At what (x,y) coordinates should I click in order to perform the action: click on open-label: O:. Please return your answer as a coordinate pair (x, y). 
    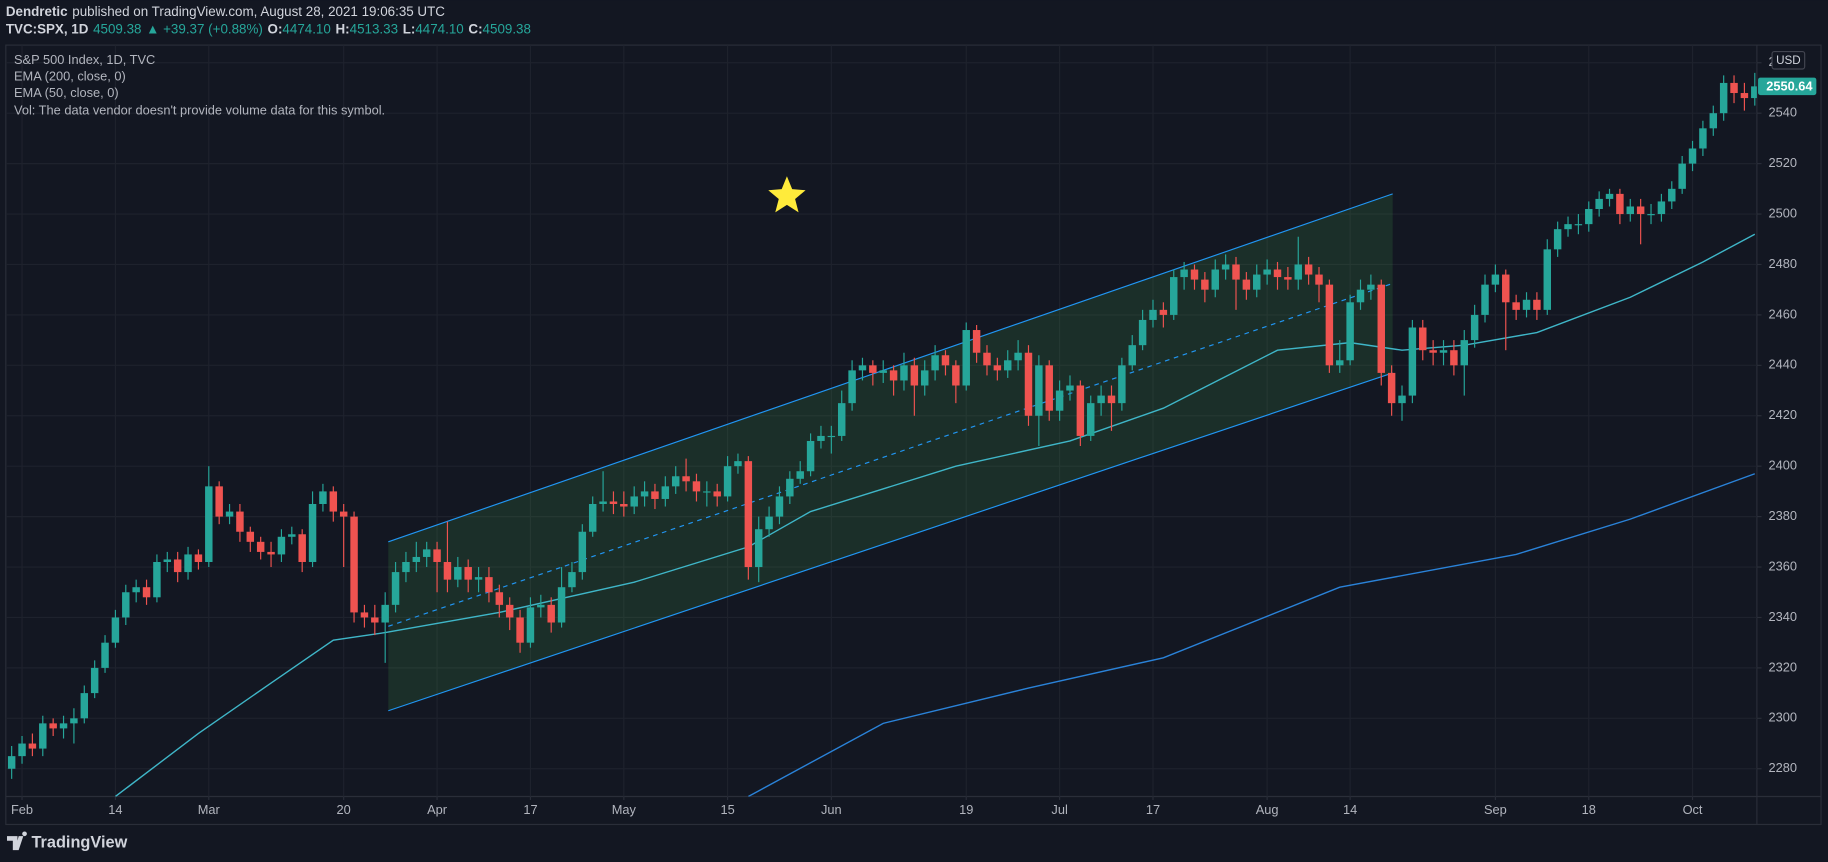
    Looking at the image, I should click on (275, 28).